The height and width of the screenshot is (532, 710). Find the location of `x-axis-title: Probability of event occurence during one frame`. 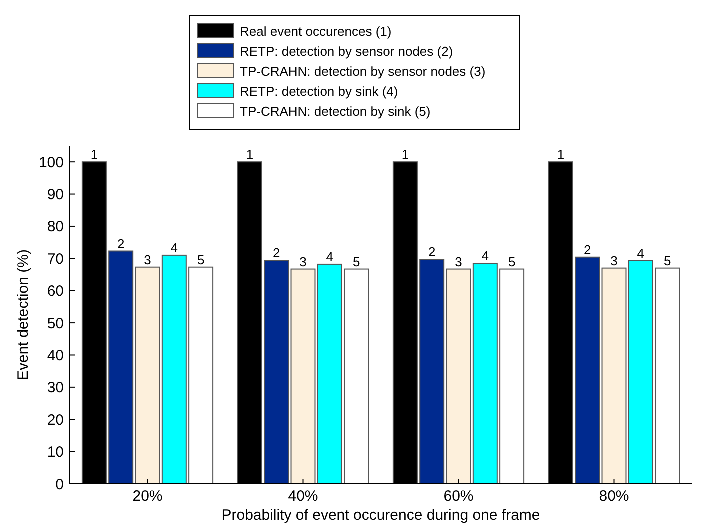

x-axis-title: Probability of event occurence during one frame is located at coordinates (381, 515).